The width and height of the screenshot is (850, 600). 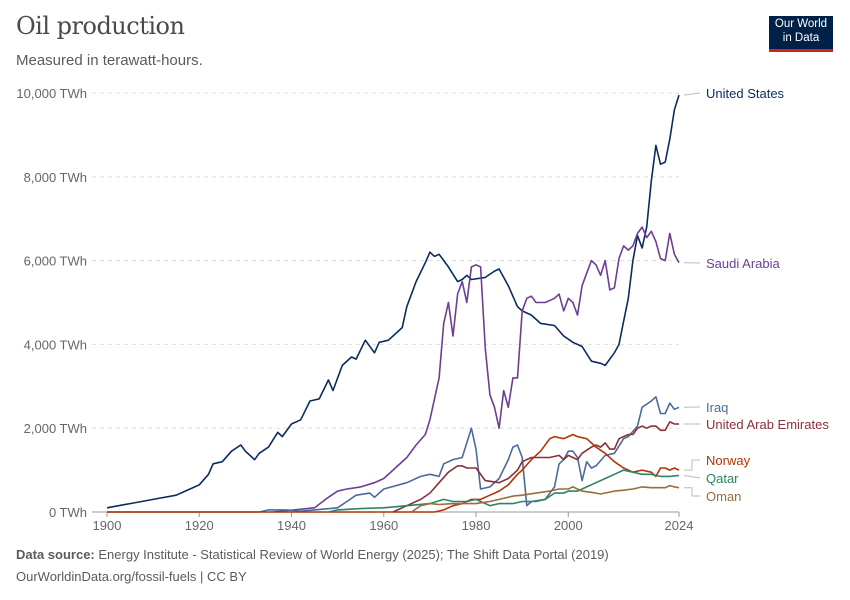 I want to click on series-line-iraq, so click(x=393, y=454).